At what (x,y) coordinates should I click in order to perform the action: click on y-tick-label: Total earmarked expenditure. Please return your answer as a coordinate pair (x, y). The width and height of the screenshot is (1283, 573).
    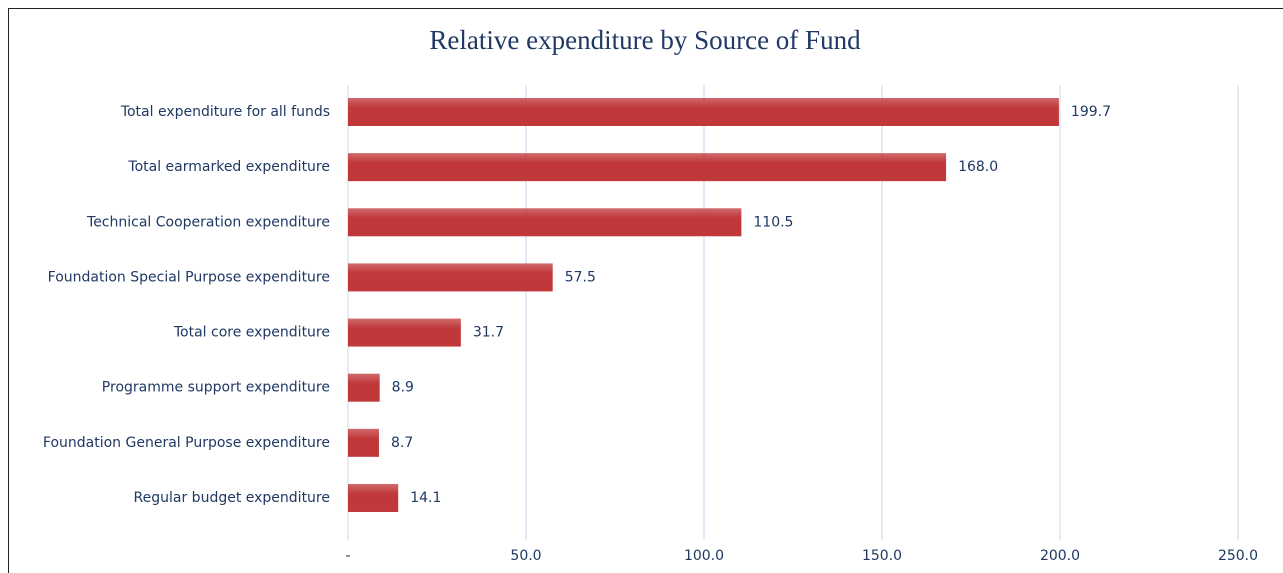
    Looking at the image, I should click on (228, 167).